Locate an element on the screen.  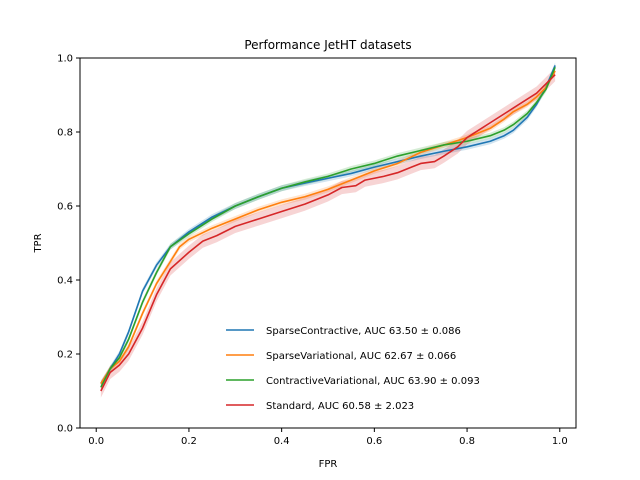
x-tick-label: 0.4 is located at coordinates (282, 441).